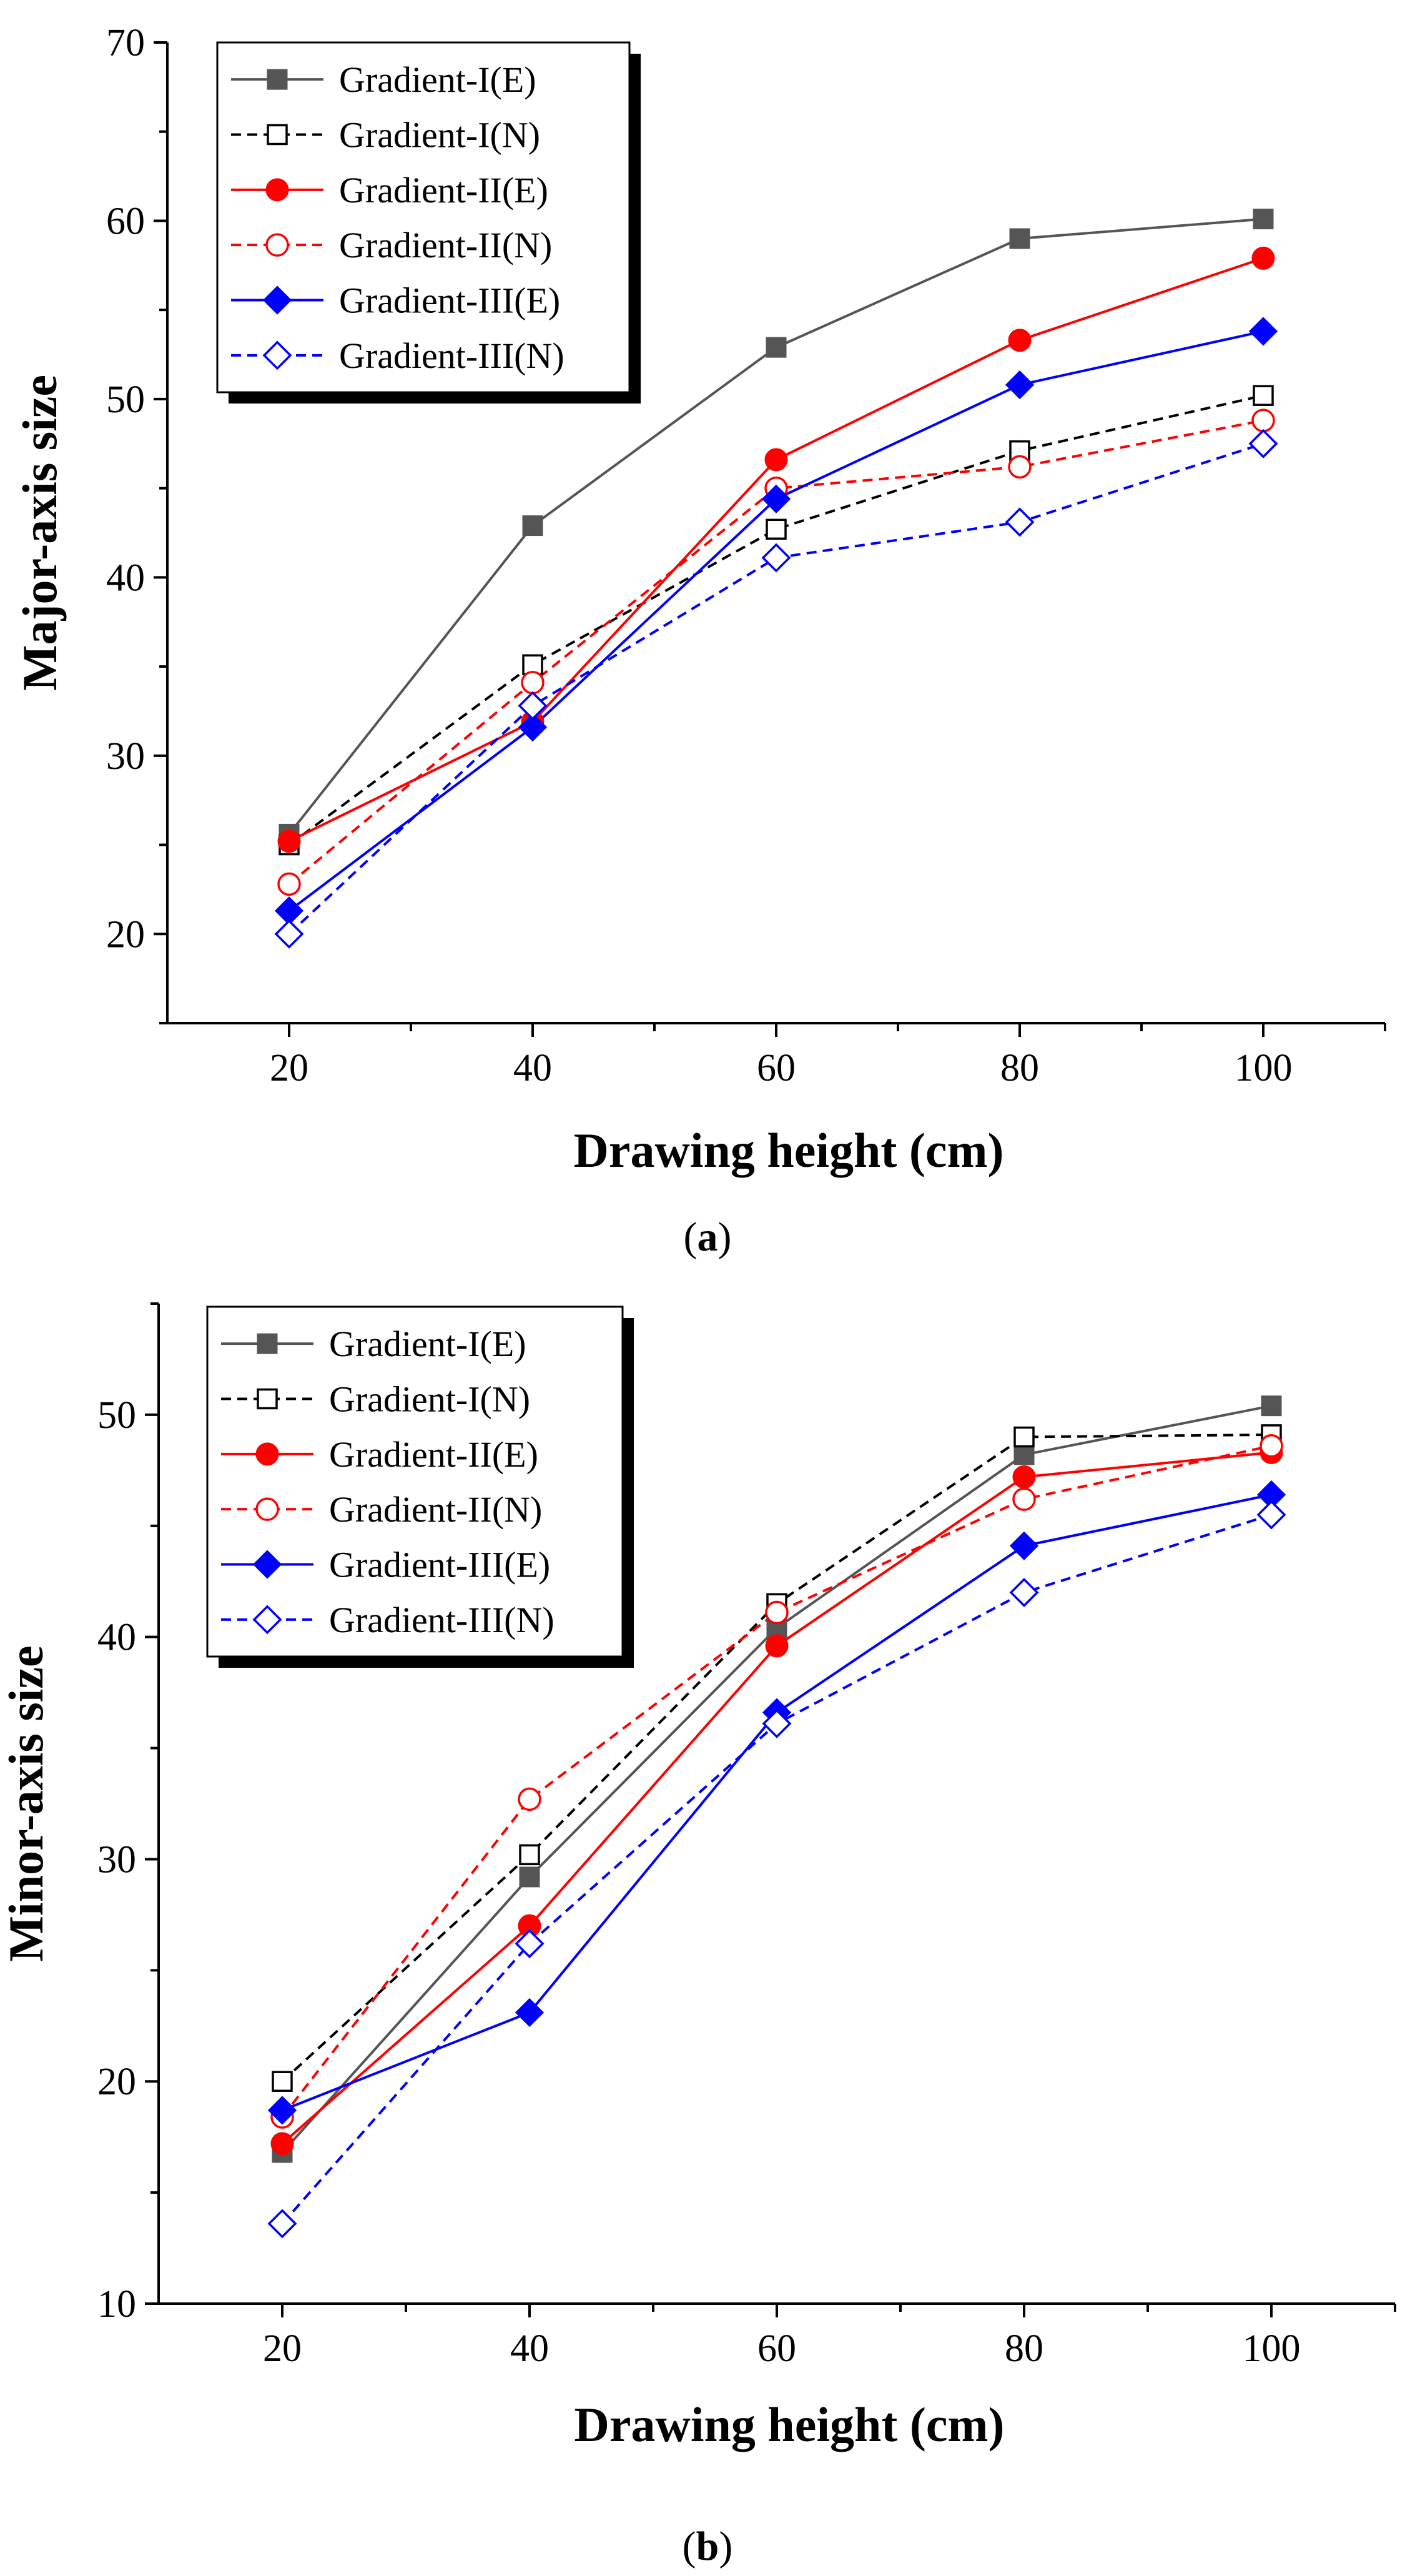  I want to click on y-axis-title: Major-axis size, so click(39, 533).